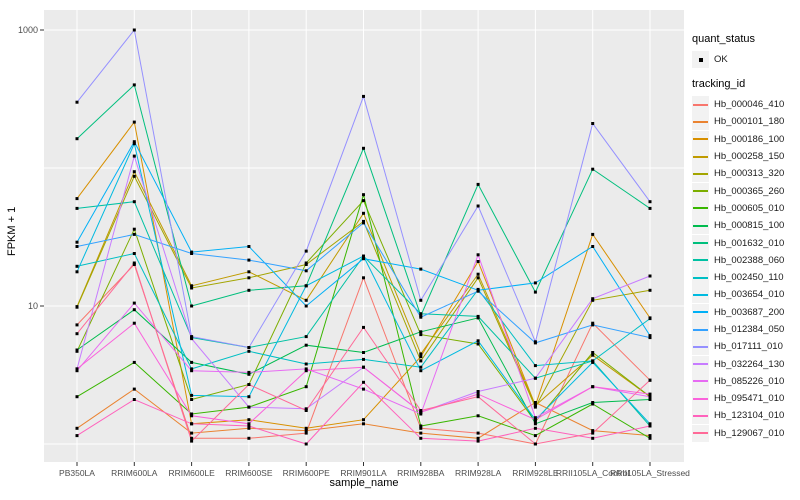 The width and height of the screenshot is (800, 500). What do you see at coordinates (745, 295) in the screenshot?
I see `legend-item-Hb_003654_010: Hb_003654_010` at bounding box center [745, 295].